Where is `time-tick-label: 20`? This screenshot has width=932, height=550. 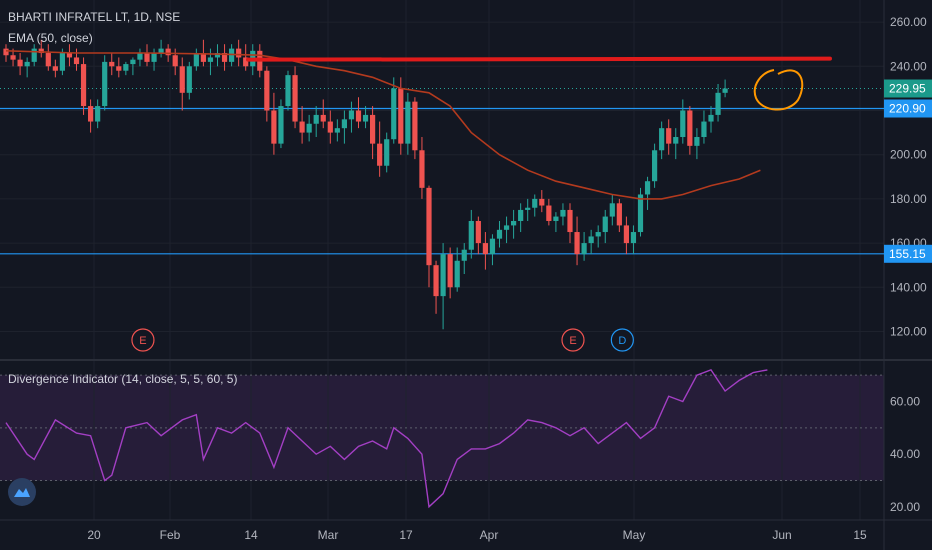 time-tick-label: 20 is located at coordinates (94, 535).